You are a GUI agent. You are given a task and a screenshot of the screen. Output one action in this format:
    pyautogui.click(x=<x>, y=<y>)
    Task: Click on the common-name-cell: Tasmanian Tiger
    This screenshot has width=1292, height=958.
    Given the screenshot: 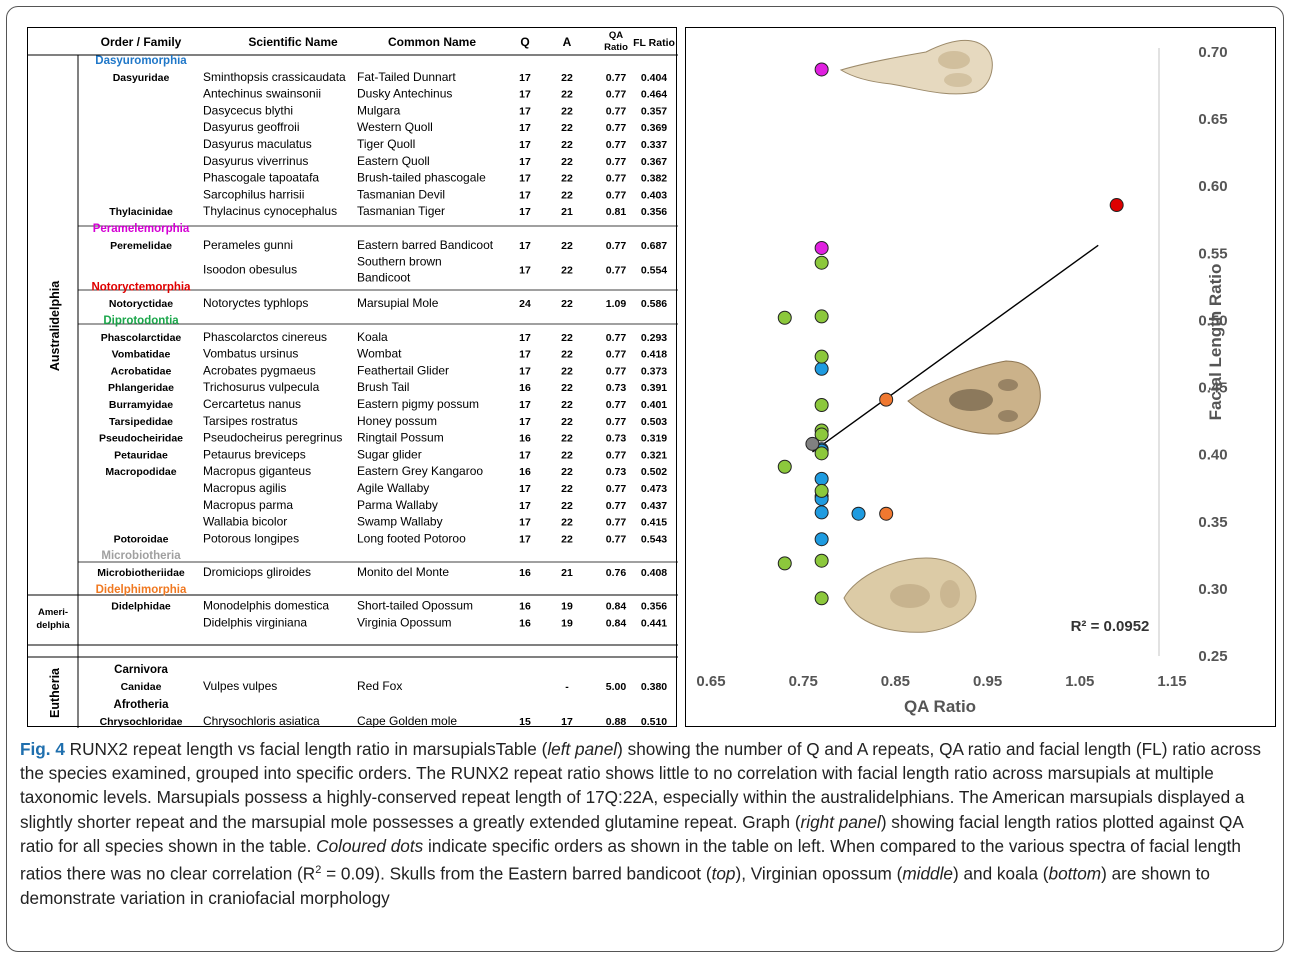 What is the action you would take?
    pyautogui.click(x=401, y=211)
    